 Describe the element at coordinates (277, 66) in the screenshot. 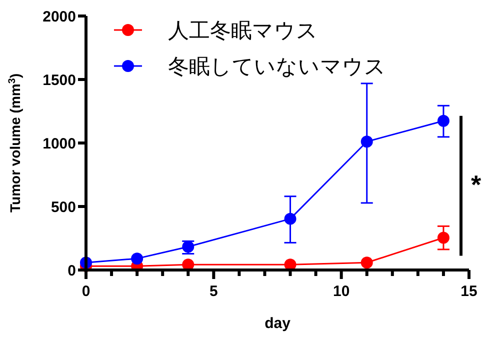

I see `legend-label: 冬眠していないマウス` at that location.